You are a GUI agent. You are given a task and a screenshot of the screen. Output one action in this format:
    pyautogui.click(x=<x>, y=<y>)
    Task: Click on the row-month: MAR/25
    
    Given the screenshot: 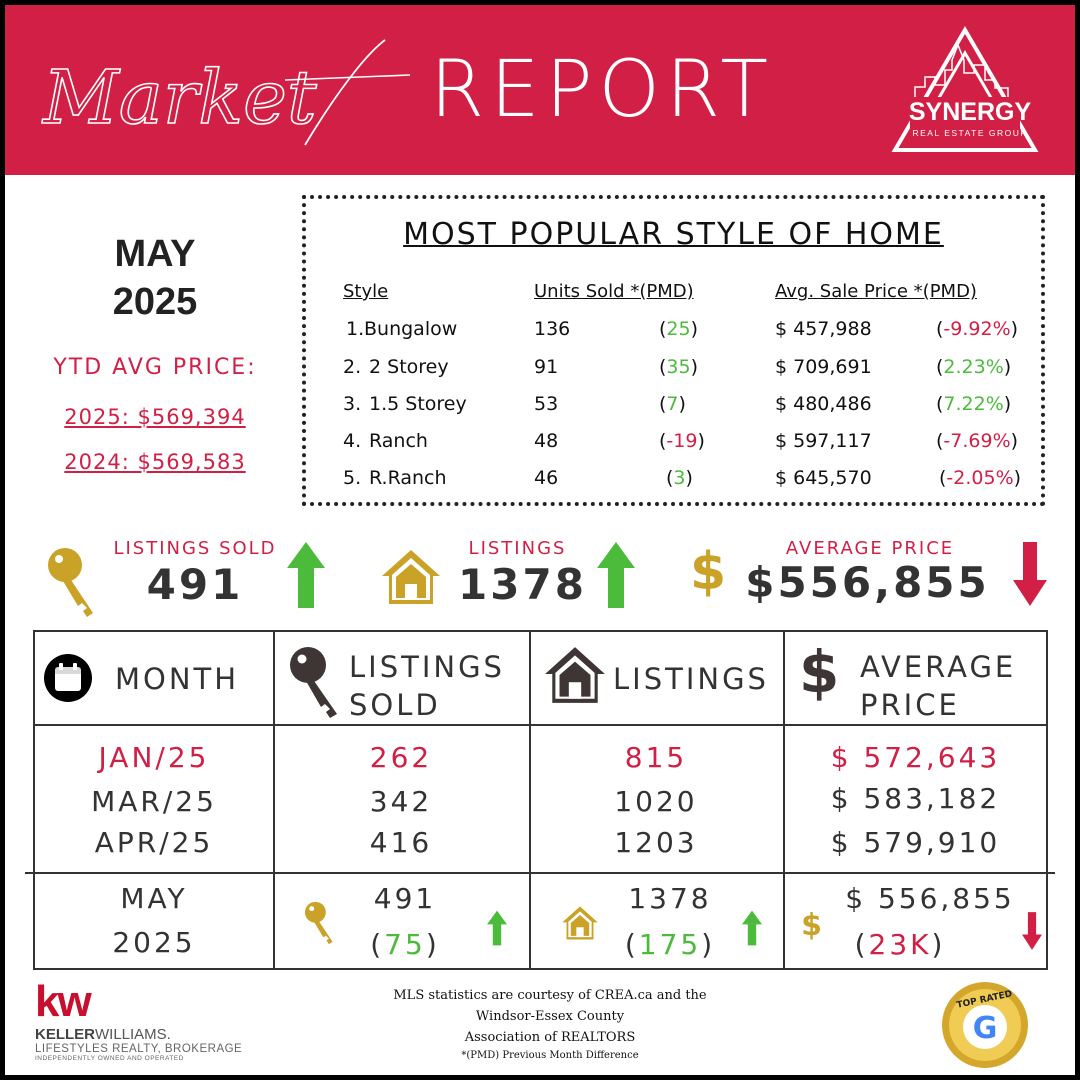 What is the action you would take?
    pyautogui.click(x=154, y=801)
    